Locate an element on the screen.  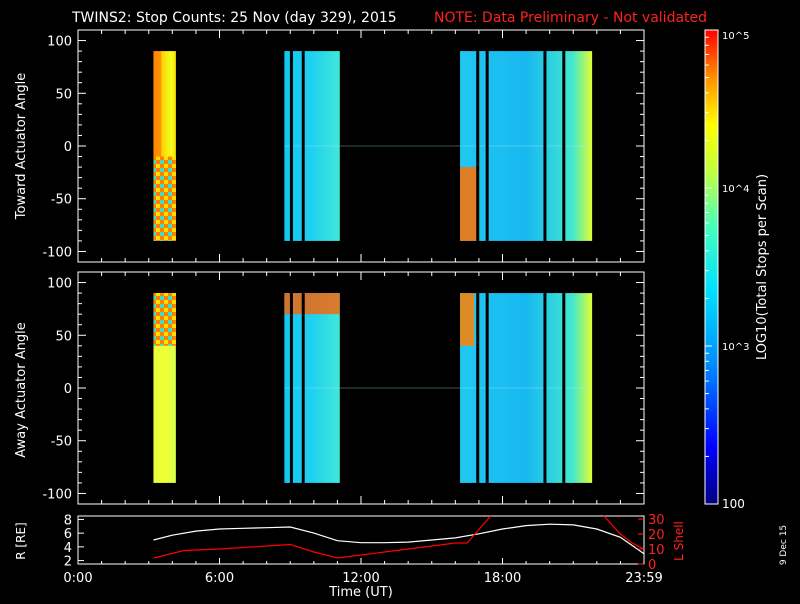
y-tick-label: 8 is located at coordinates (68, 520).